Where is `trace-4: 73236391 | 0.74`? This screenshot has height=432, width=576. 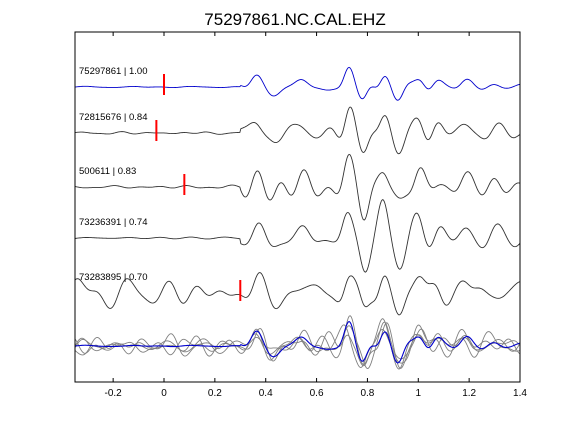 trace-4: 73236391 | 0.74 is located at coordinates (297, 236).